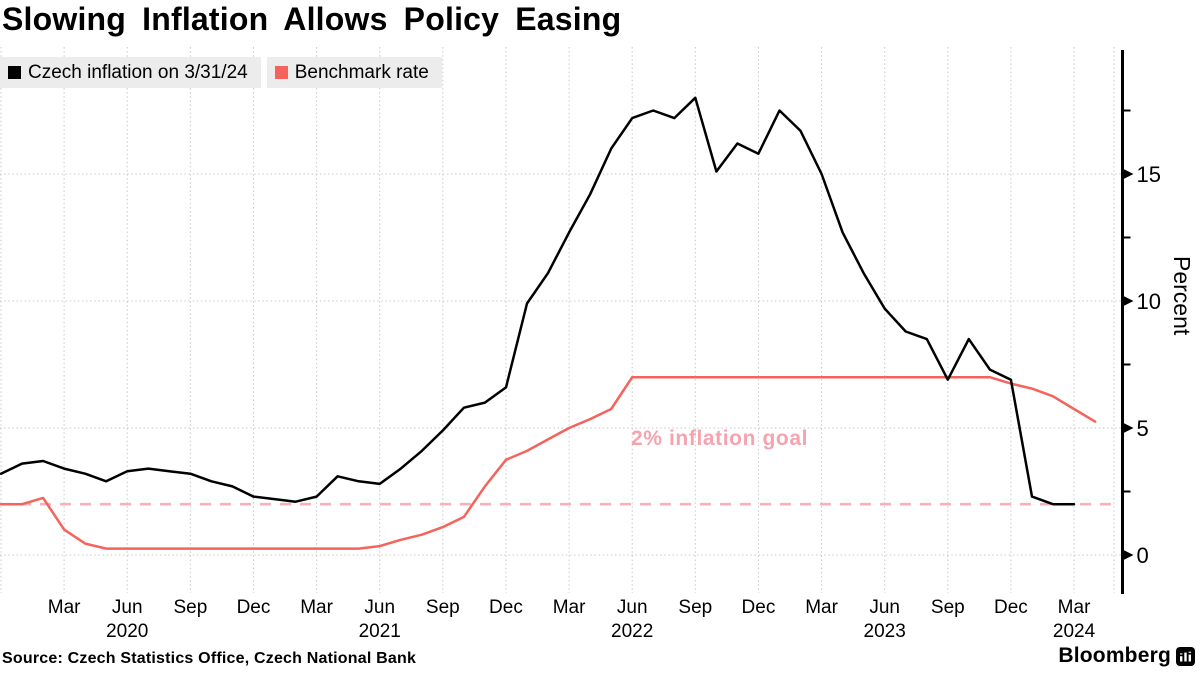 Image resolution: width=1200 pixels, height=675 pixels. Describe the element at coordinates (14, 72) in the screenshot. I see `inflation-swatch-icon` at that location.